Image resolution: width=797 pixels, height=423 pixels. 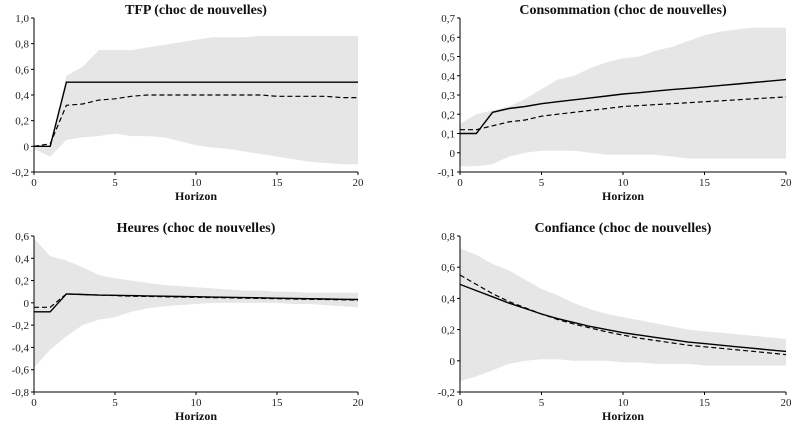 I want to click on chart-title: Confiance (choc de nouvelles), so click(x=623, y=228).